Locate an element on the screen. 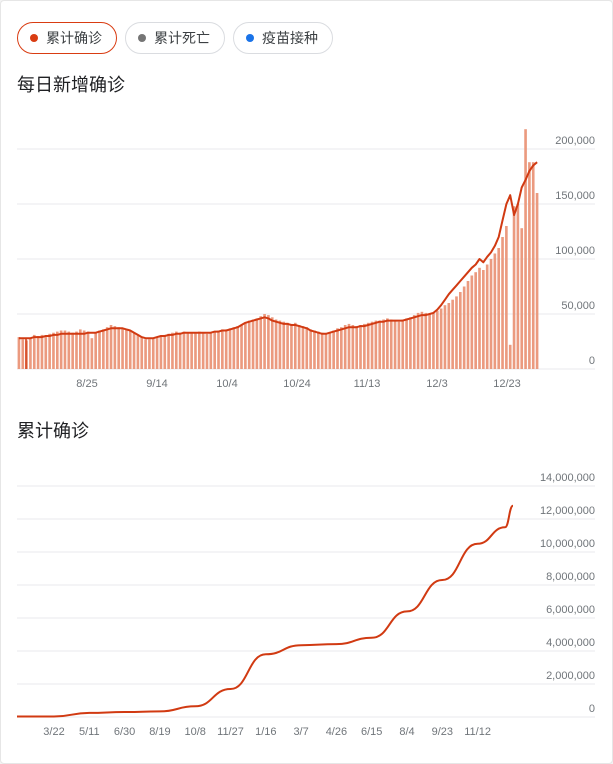 This screenshot has height=764, width=613. y-tick-label: 2,000,000 is located at coordinates (570, 676).